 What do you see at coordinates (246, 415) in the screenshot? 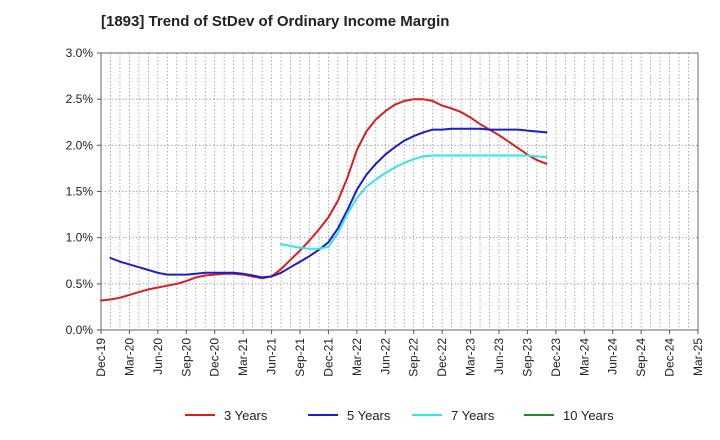
I see `legend-label: 3 Years` at bounding box center [246, 415].